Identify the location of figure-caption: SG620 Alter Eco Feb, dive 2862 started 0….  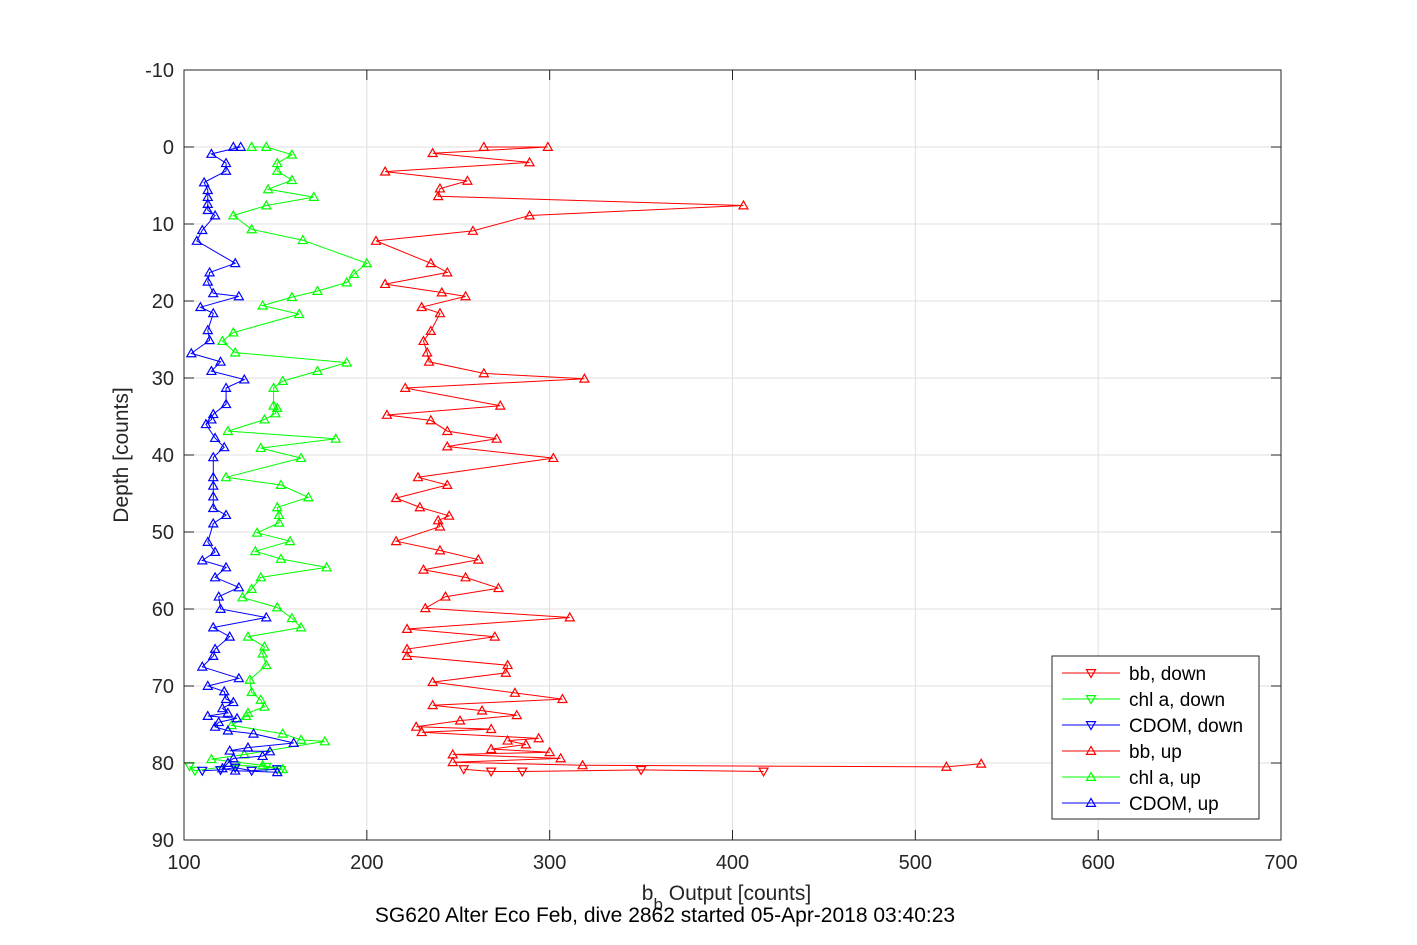
(665, 915).